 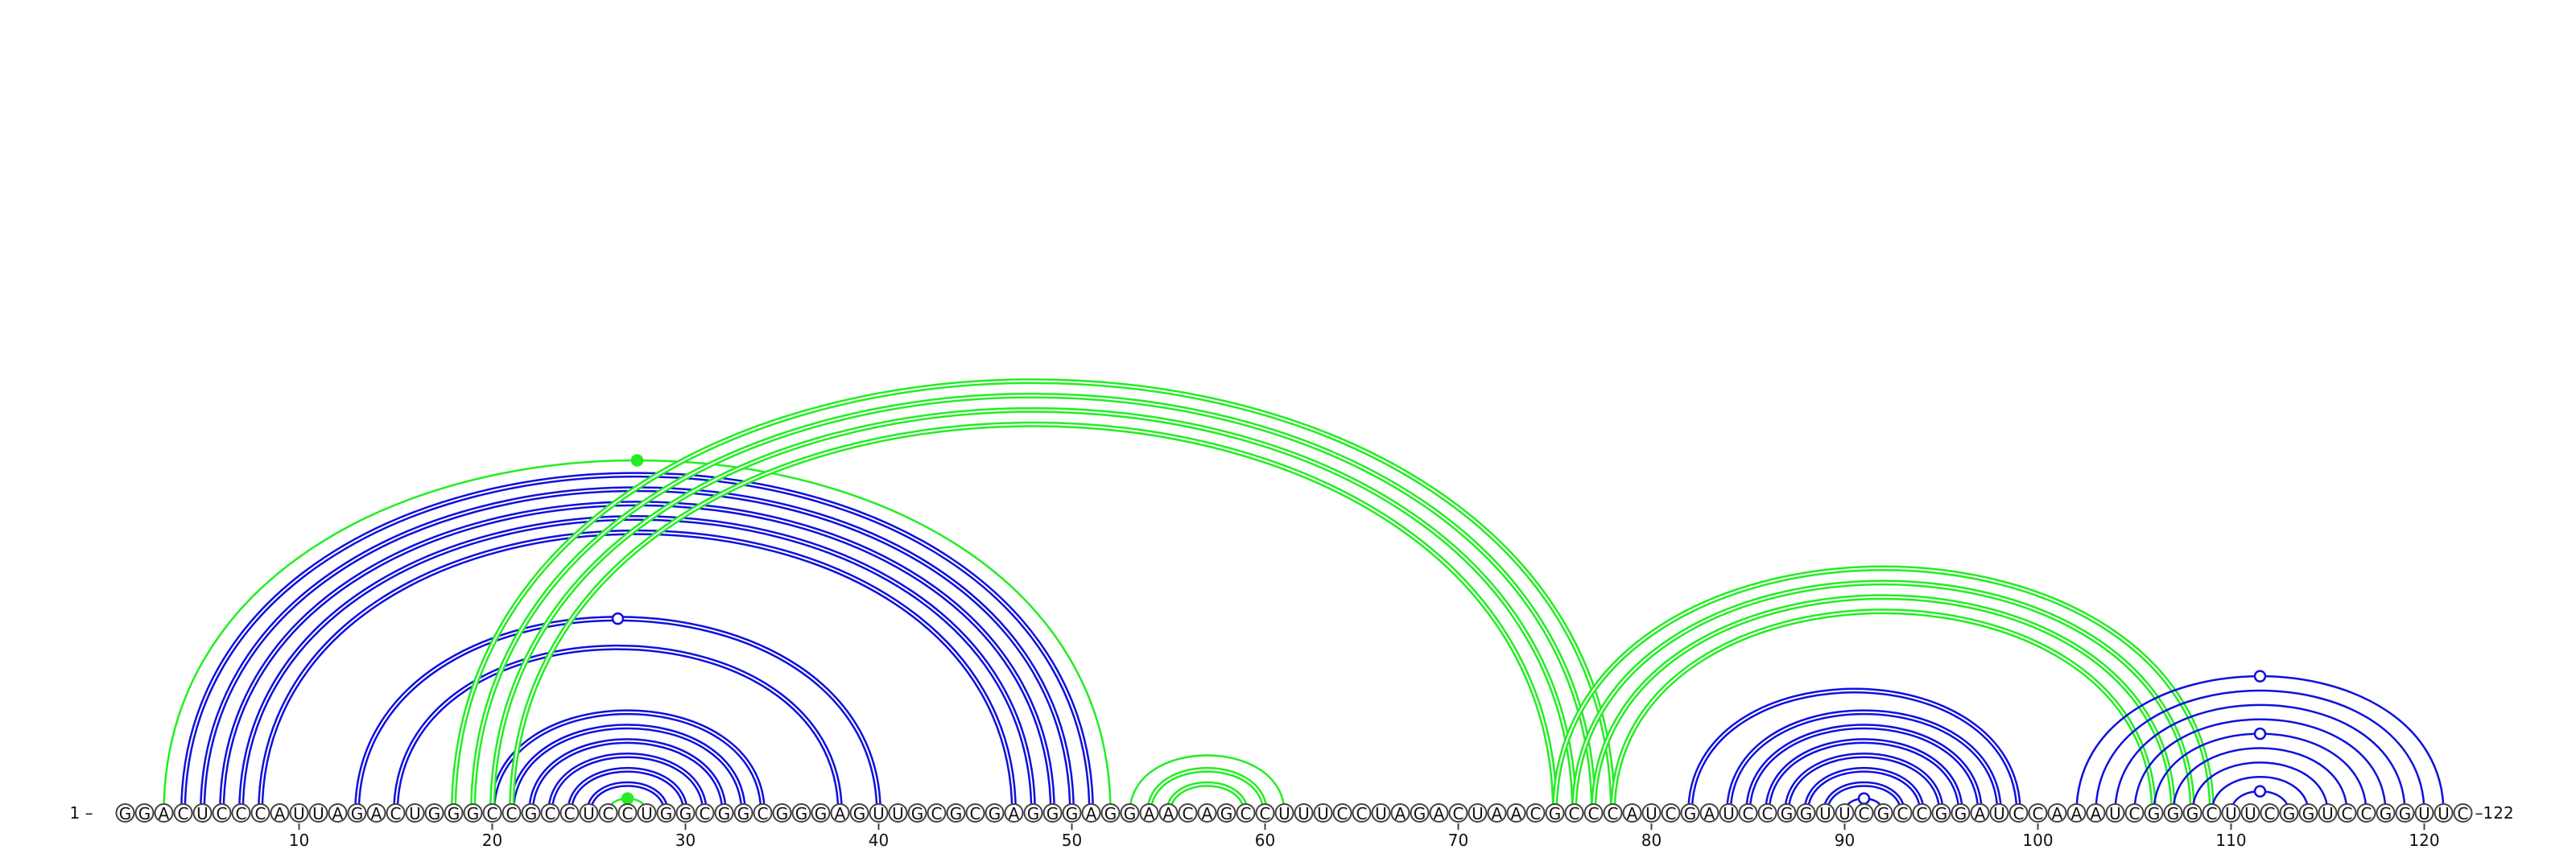 I want to click on nucleotide-47: A, so click(x=1014, y=813).